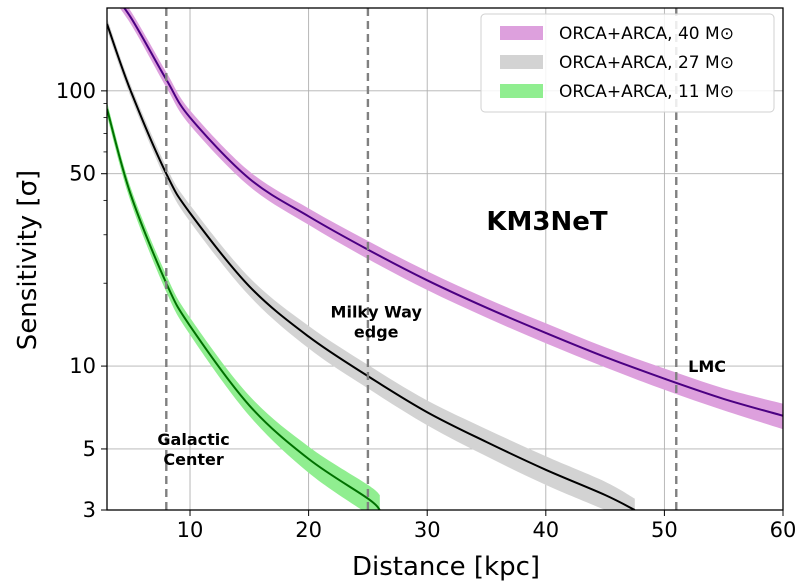 The height and width of the screenshot is (584, 799). I want to click on x-tick-label: 40, so click(545, 530).